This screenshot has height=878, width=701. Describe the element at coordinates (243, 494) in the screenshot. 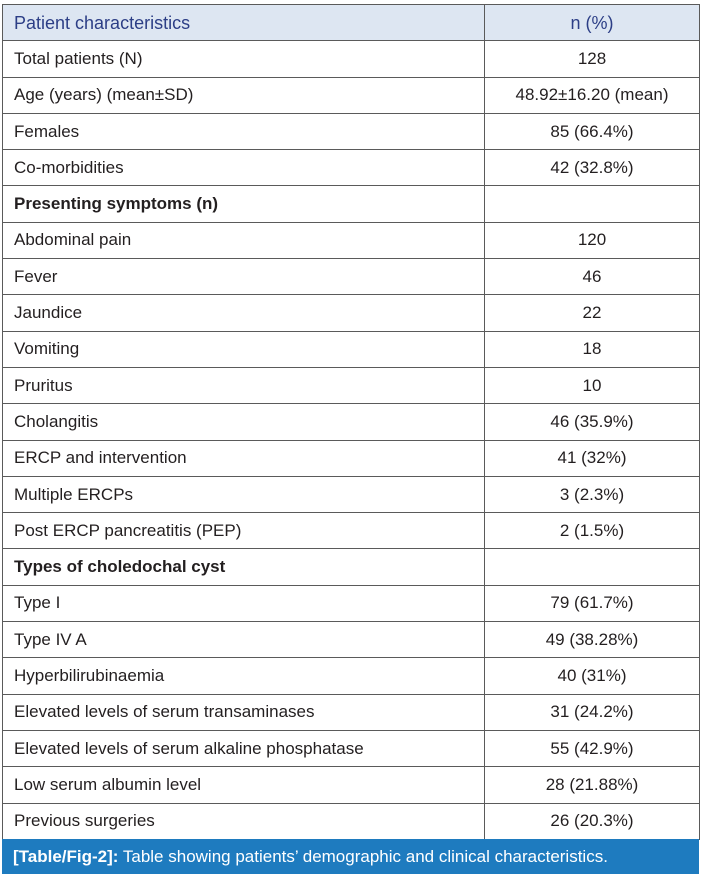

I see `row-label: Multiple ERCPs` at that location.